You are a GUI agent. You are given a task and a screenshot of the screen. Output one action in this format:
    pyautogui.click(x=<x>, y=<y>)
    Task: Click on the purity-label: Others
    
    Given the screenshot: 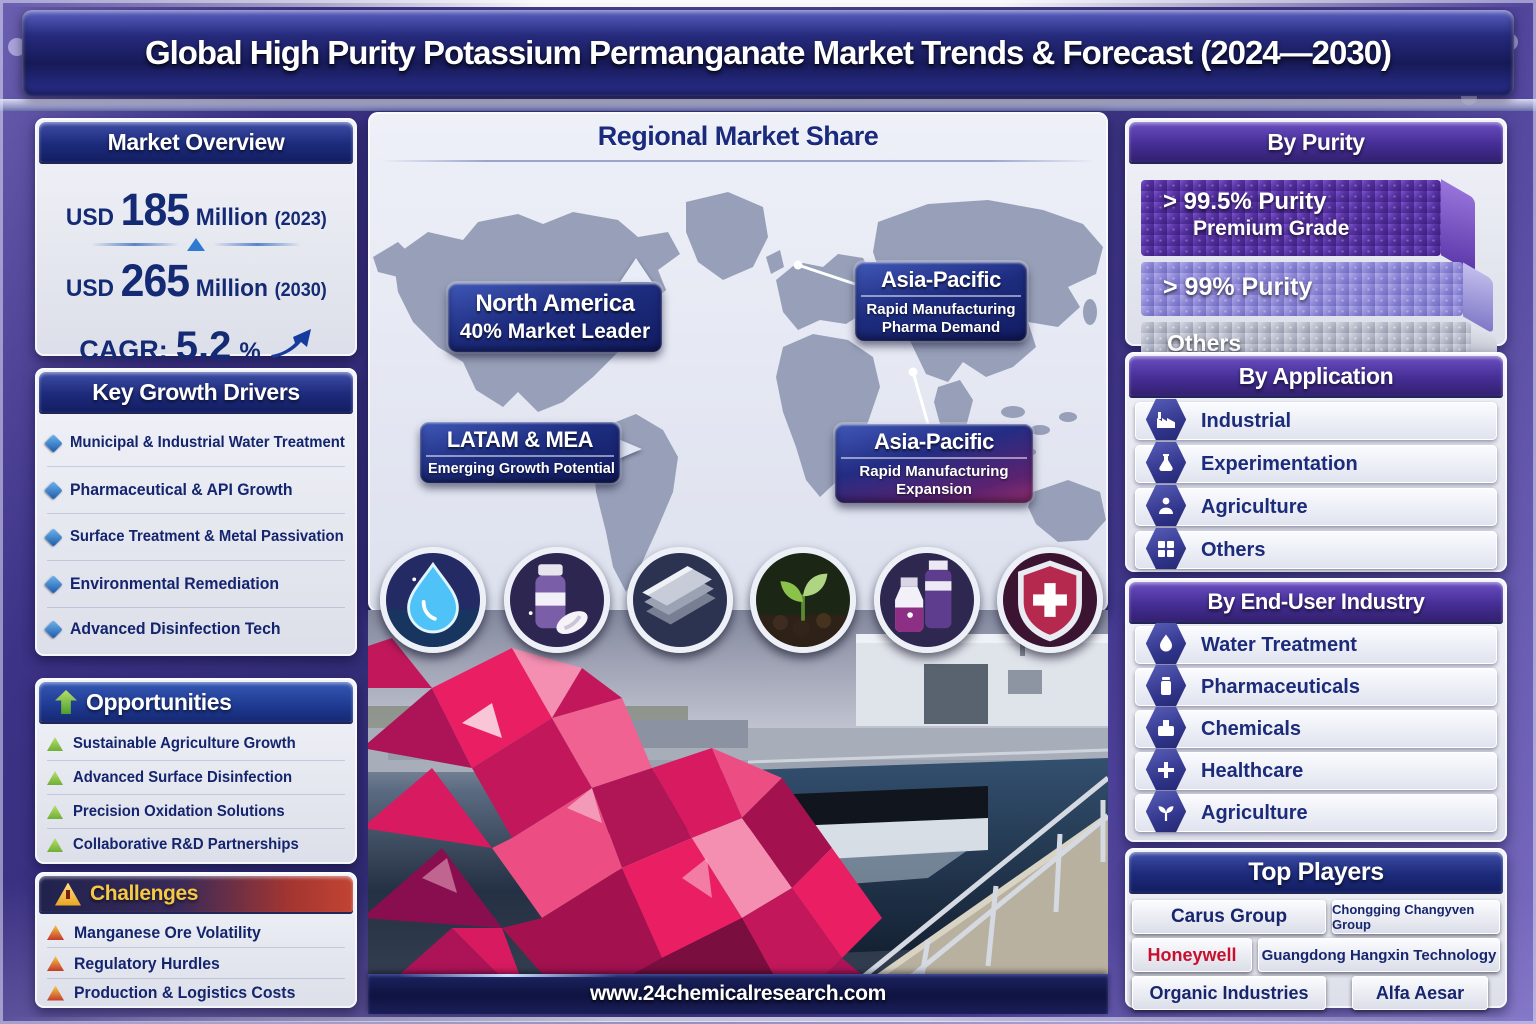 What is the action you would take?
    pyautogui.click(x=1204, y=343)
    